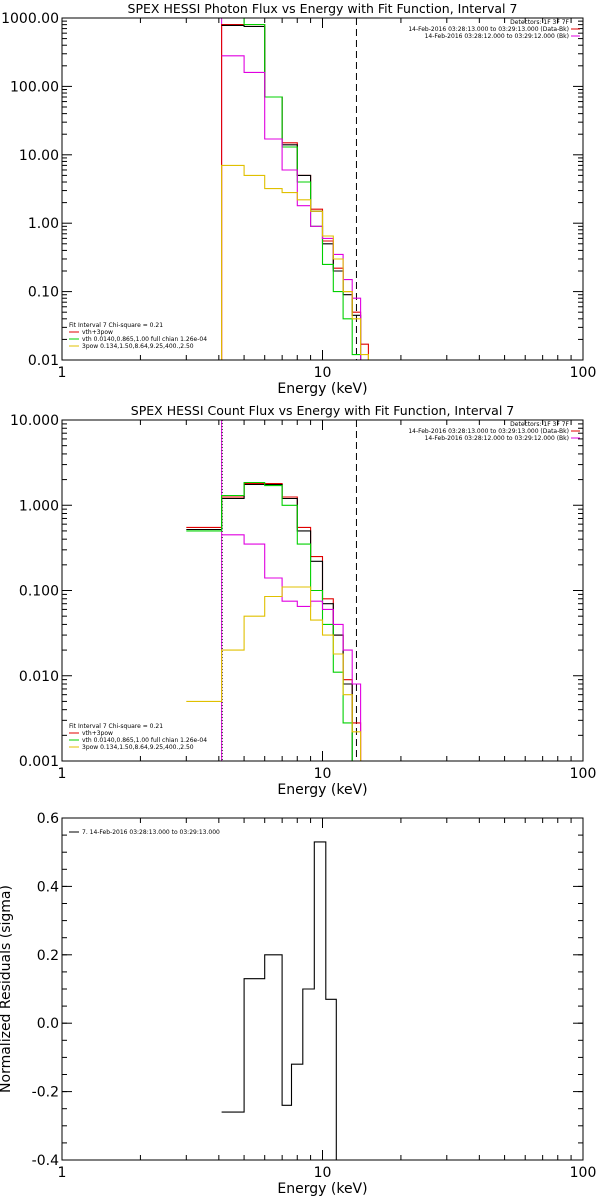 This screenshot has width=600, height=1200. What do you see at coordinates (43, 293) in the screenshot?
I see `y-tick-label: 0.10` at bounding box center [43, 293].